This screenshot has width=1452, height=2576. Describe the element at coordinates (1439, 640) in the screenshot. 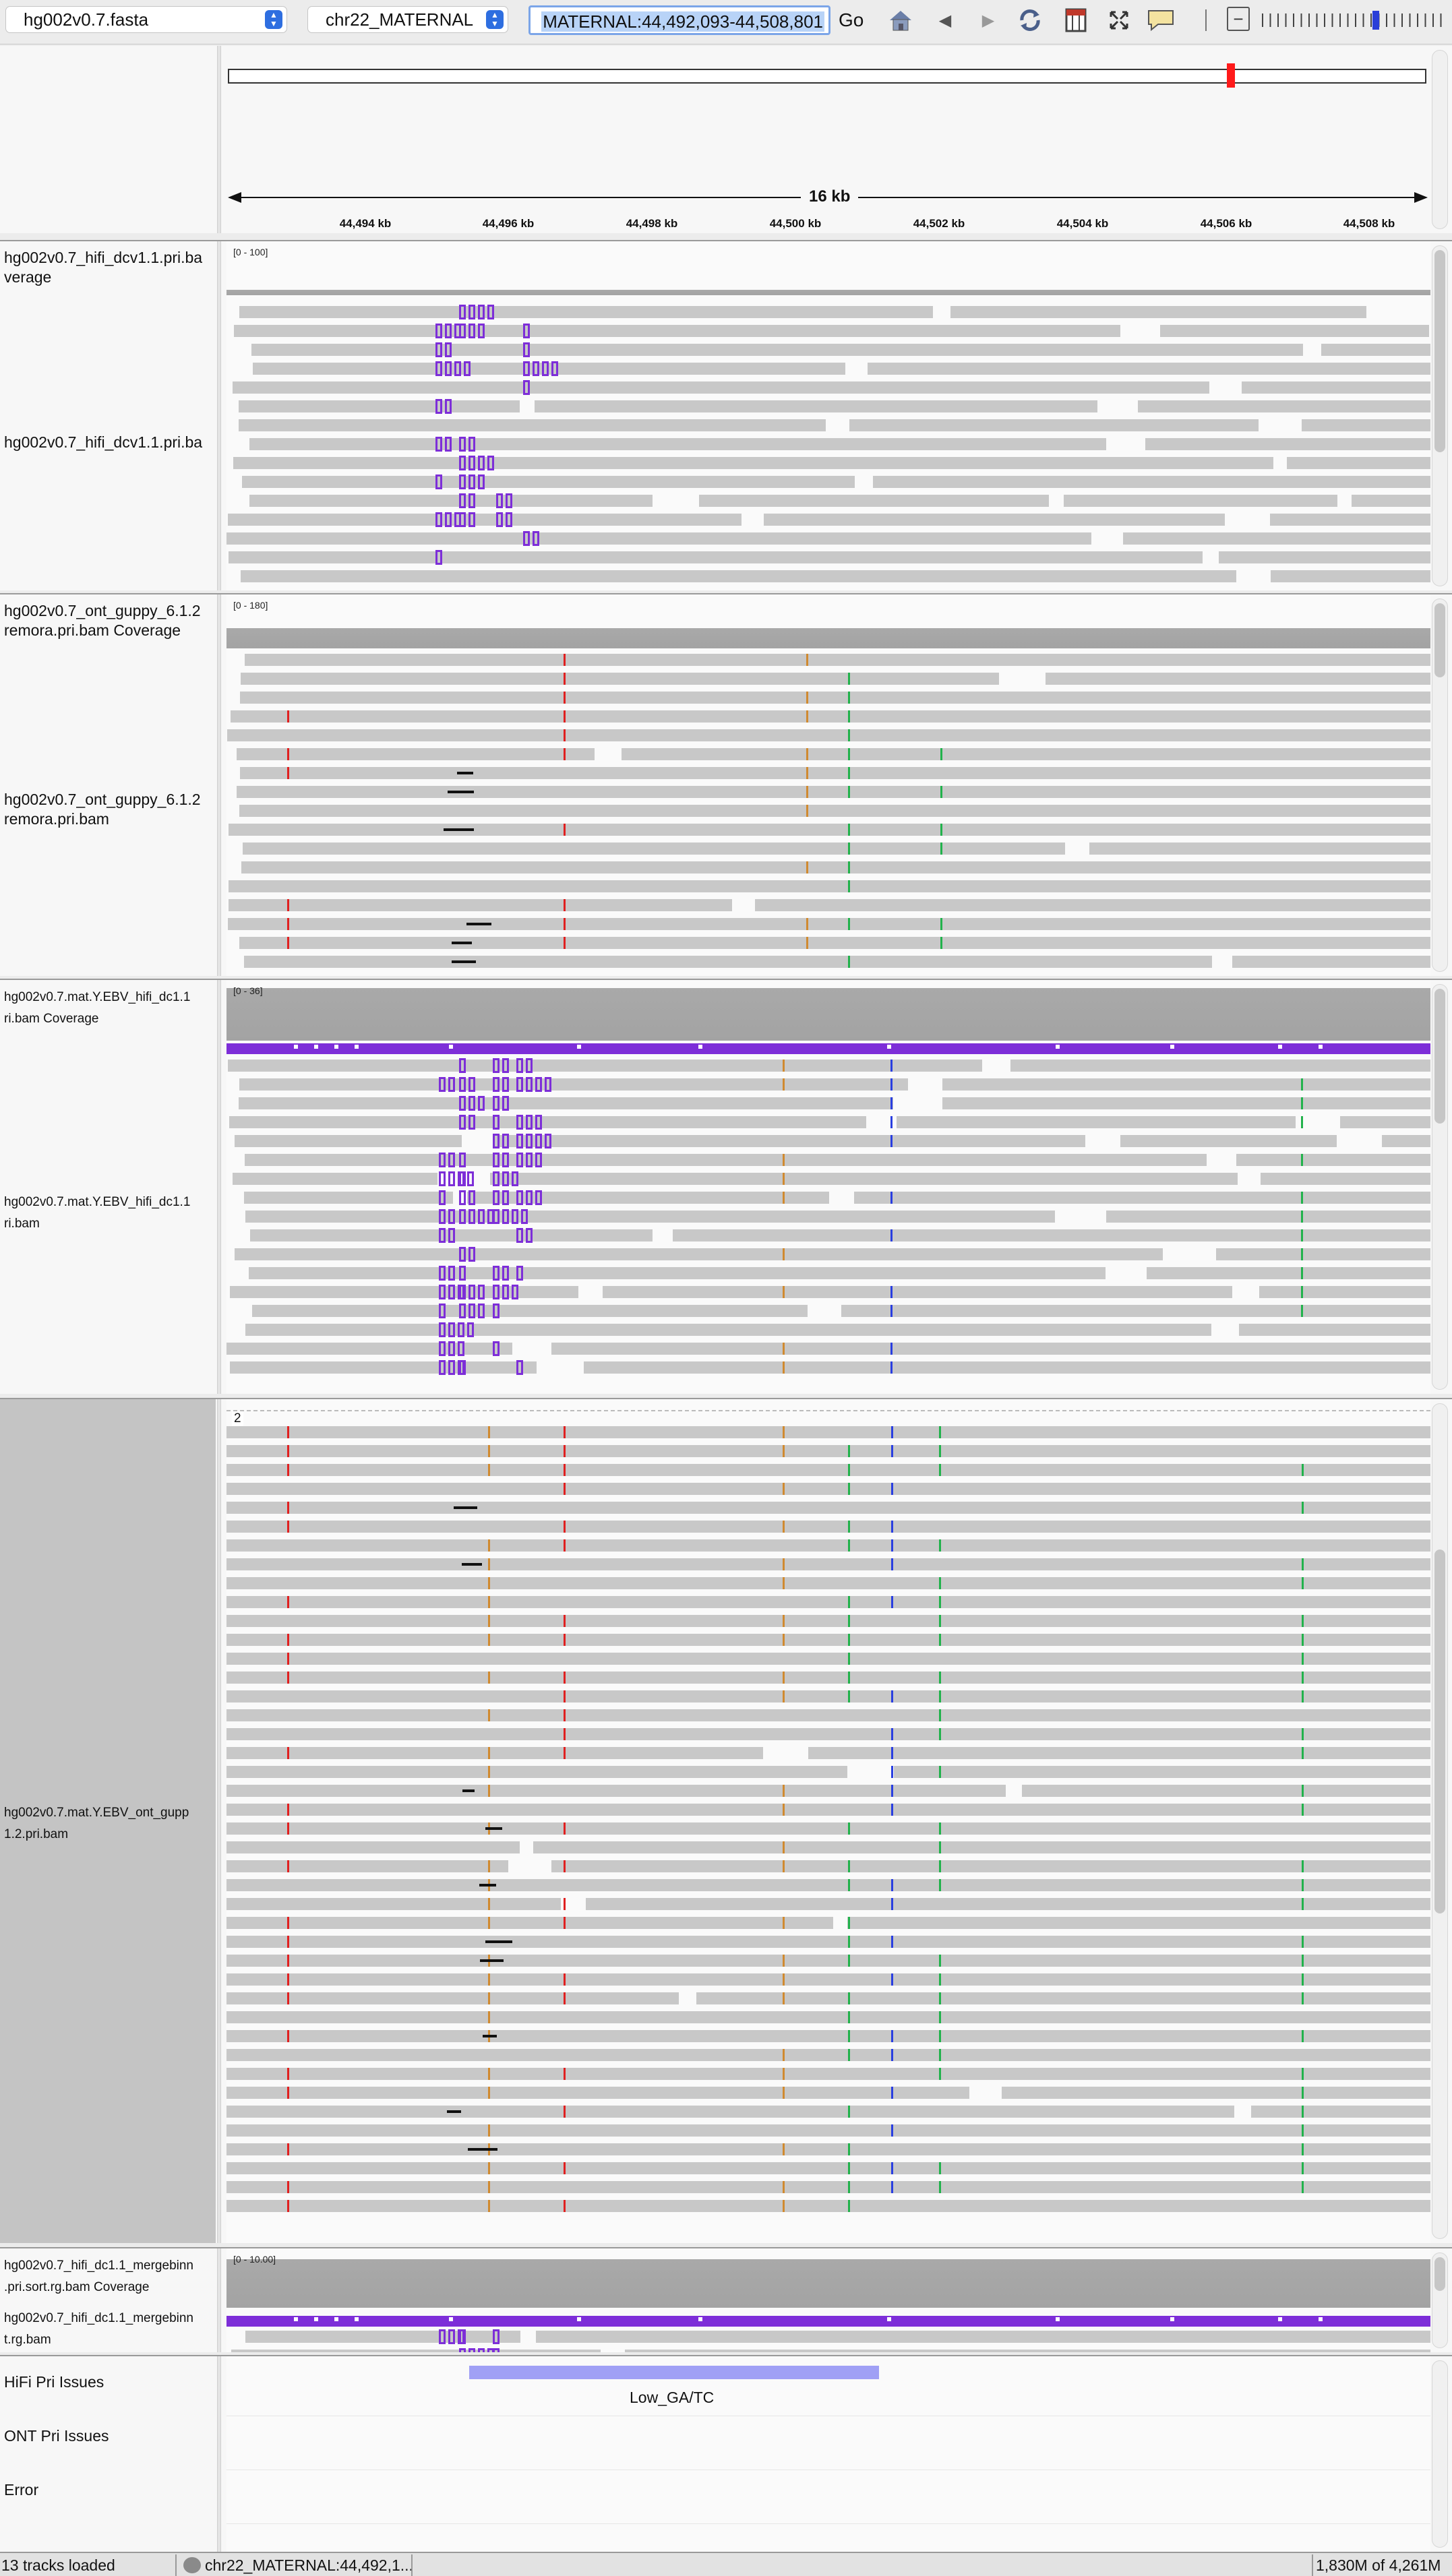

I see `scrollbar-thumb` at that location.